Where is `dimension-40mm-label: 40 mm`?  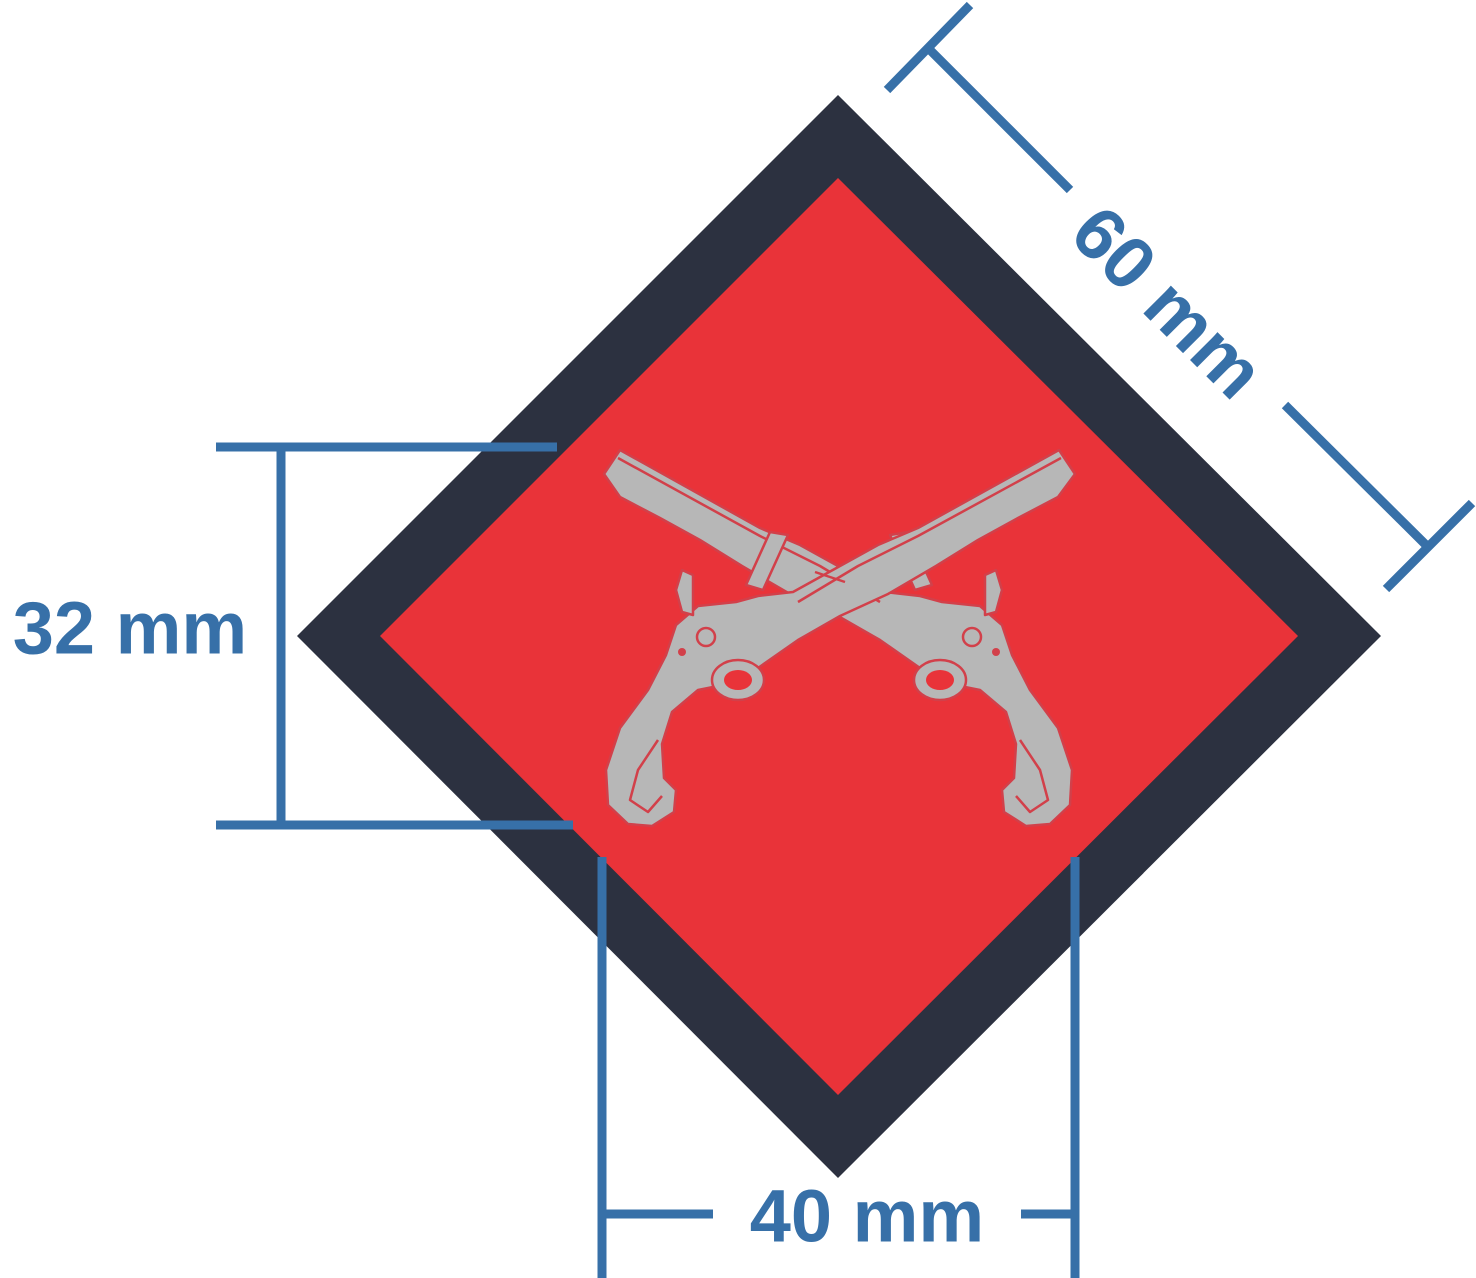 dimension-40mm-label: 40 mm is located at coordinates (867, 1216).